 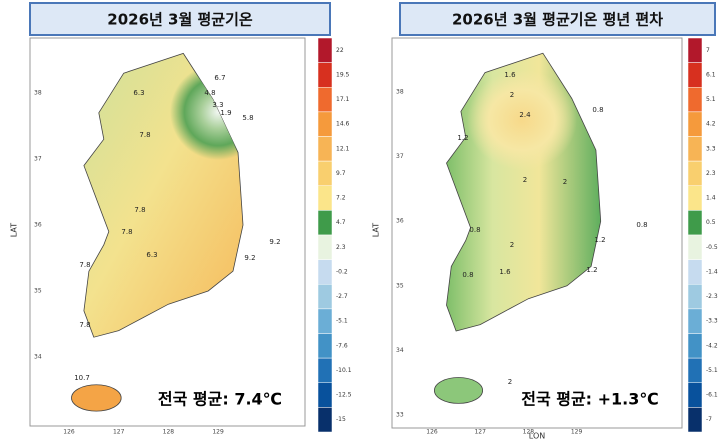 What do you see at coordinates (708, 50) in the screenshot?
I see `legend-label: 7` at bounding box center [708, 50].